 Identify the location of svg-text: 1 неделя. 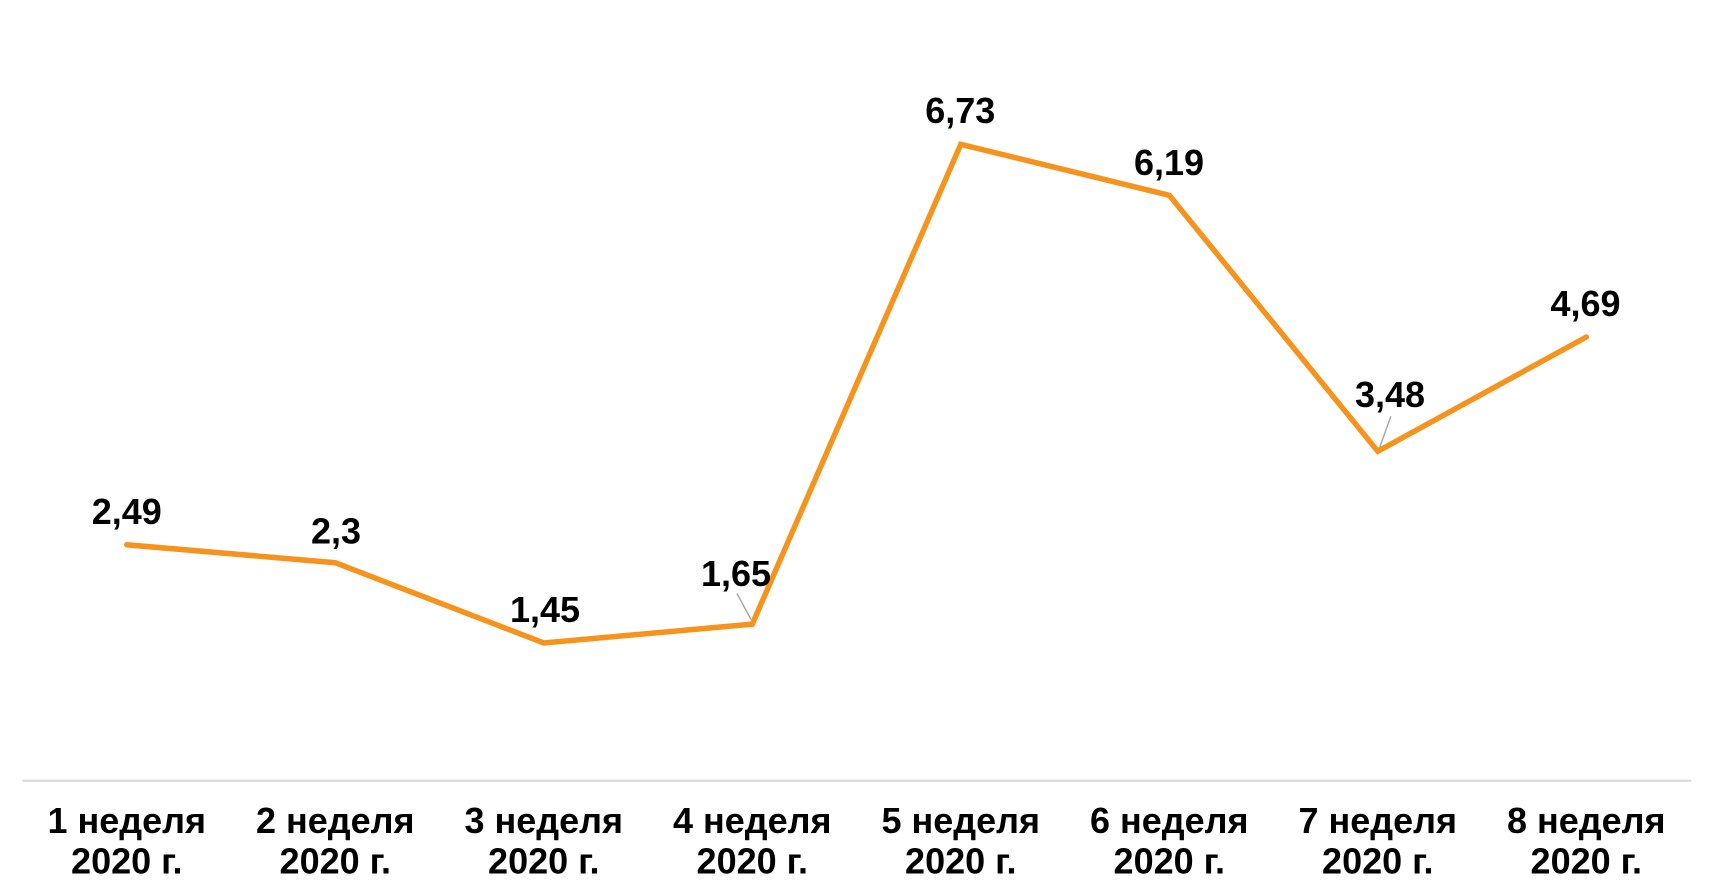
(127, 820).